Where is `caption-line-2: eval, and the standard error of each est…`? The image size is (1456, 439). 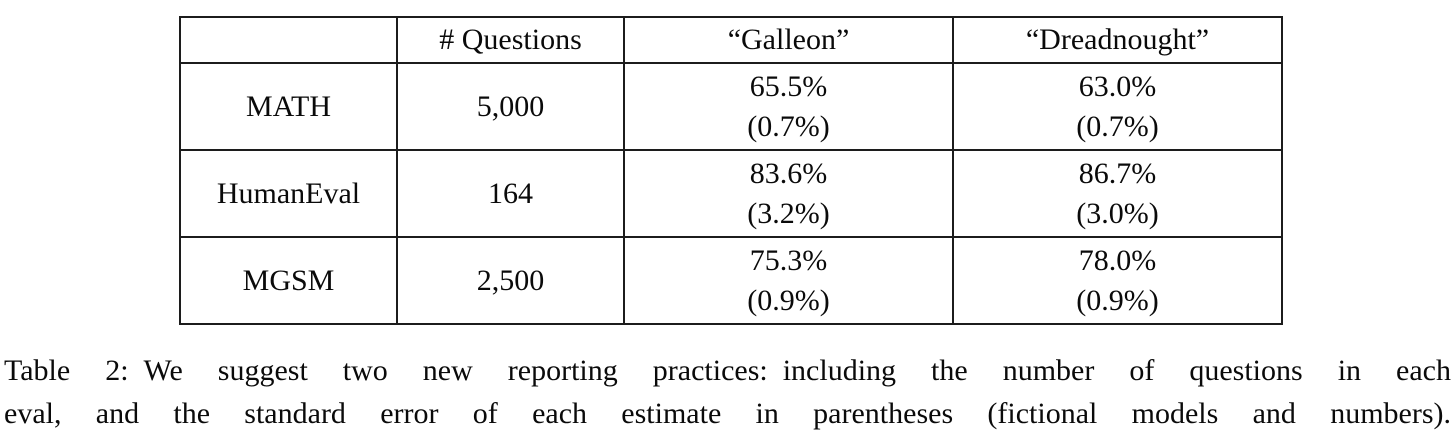
caption-line-2: eval, and the standard error of each est… is located at coordinates (727, 413).